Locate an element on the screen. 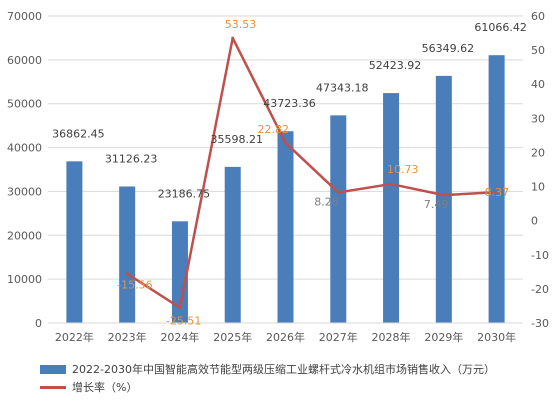 This screenshot has height=410, width=555. y-left-tick-label: 10000 is located at coordinates (24, 279).